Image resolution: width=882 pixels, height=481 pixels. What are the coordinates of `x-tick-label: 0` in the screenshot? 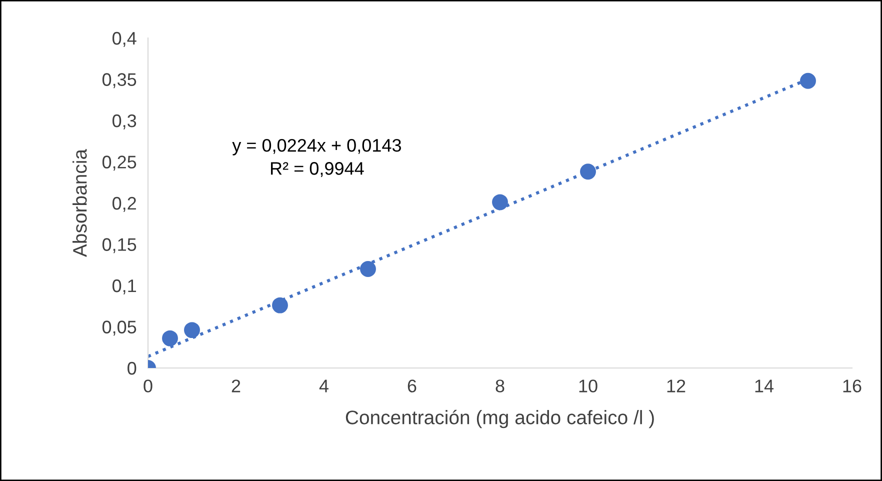 It's located at (148, 386).